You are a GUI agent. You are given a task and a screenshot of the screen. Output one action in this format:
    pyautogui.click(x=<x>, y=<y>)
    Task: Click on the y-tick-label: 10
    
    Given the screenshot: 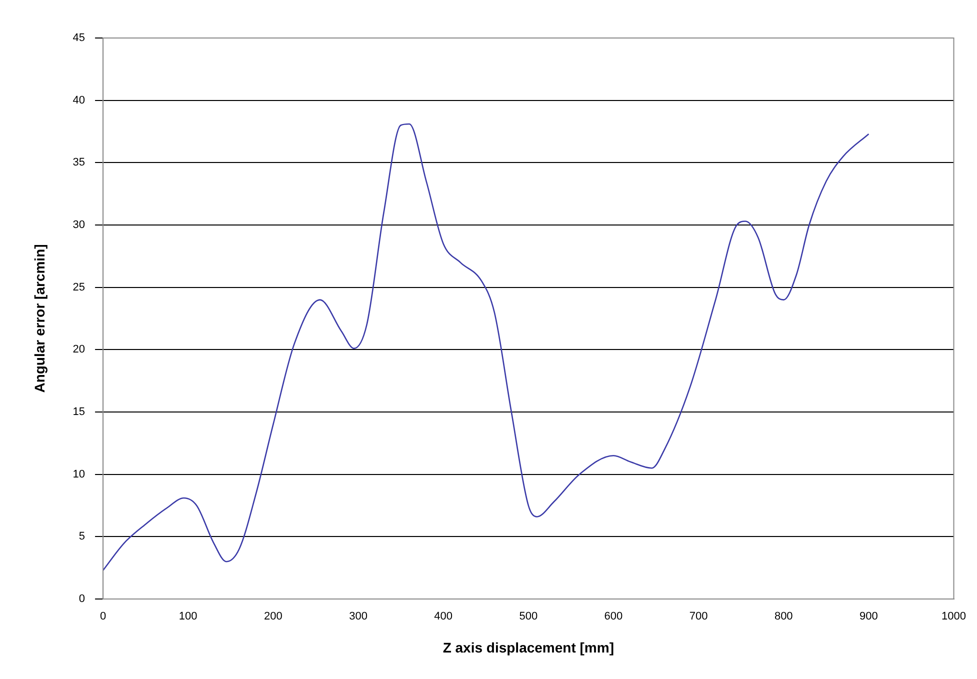 What is the action you would take?
    pyautogui.click(x=79, y=474)
    